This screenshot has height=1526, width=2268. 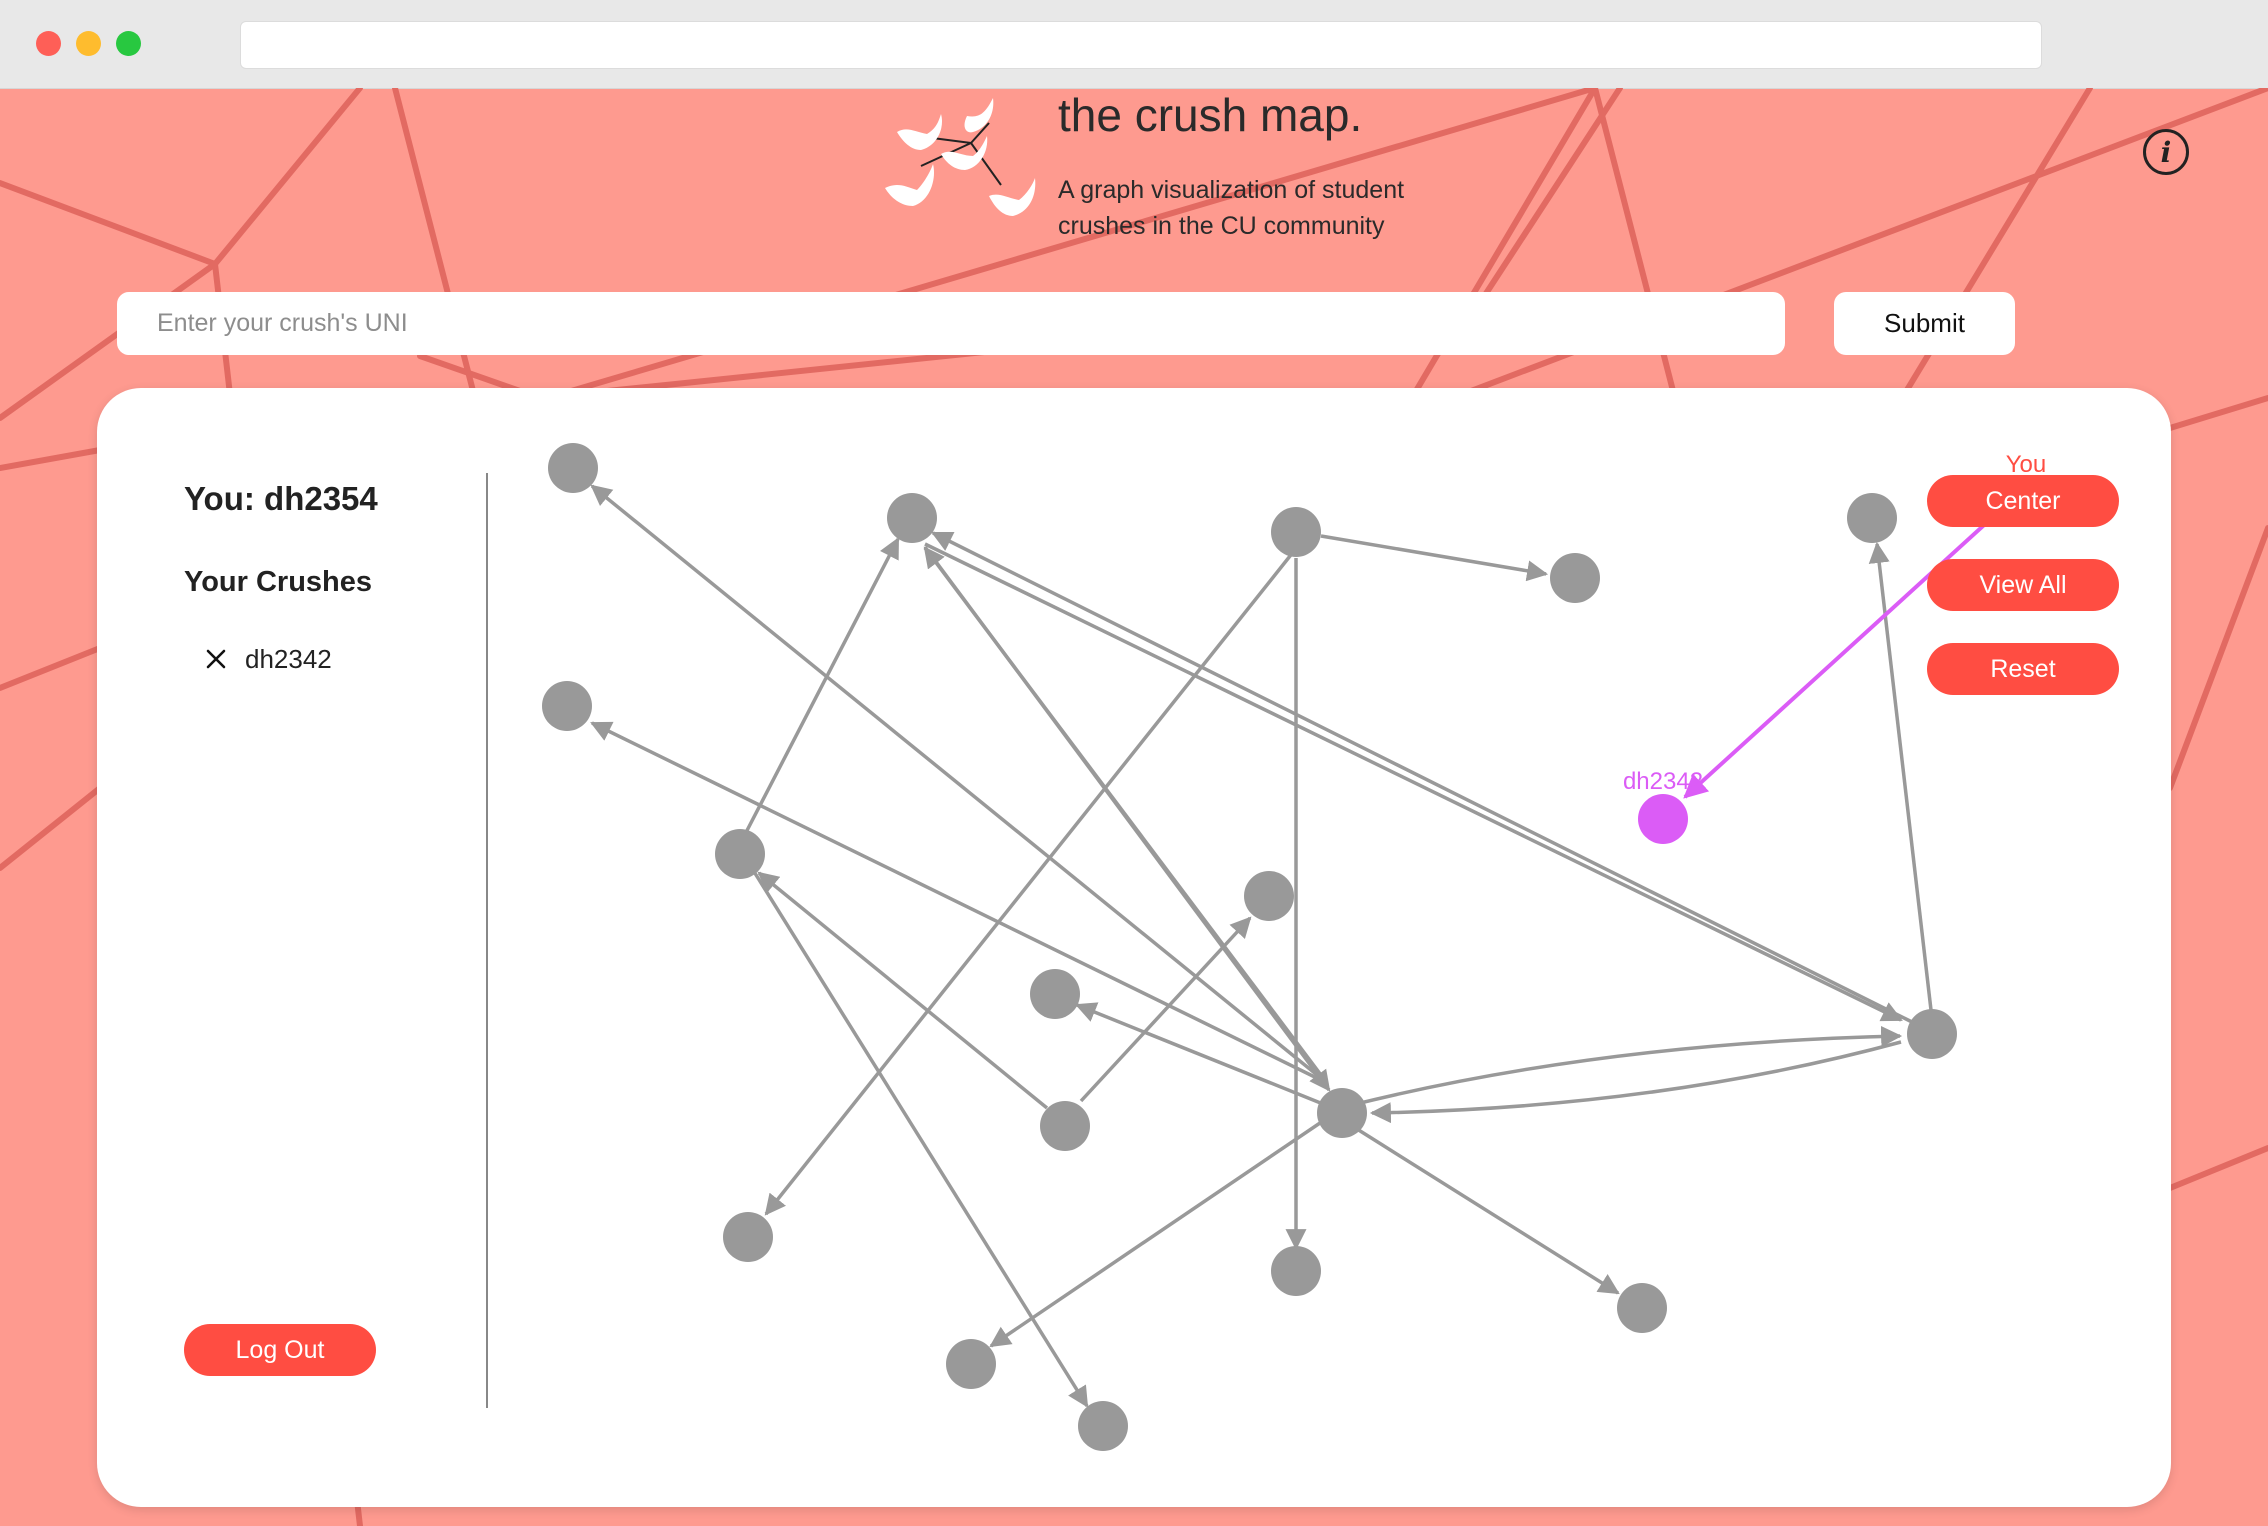 I want to click on reset-button: Reset, so click(x=2023, y=669).